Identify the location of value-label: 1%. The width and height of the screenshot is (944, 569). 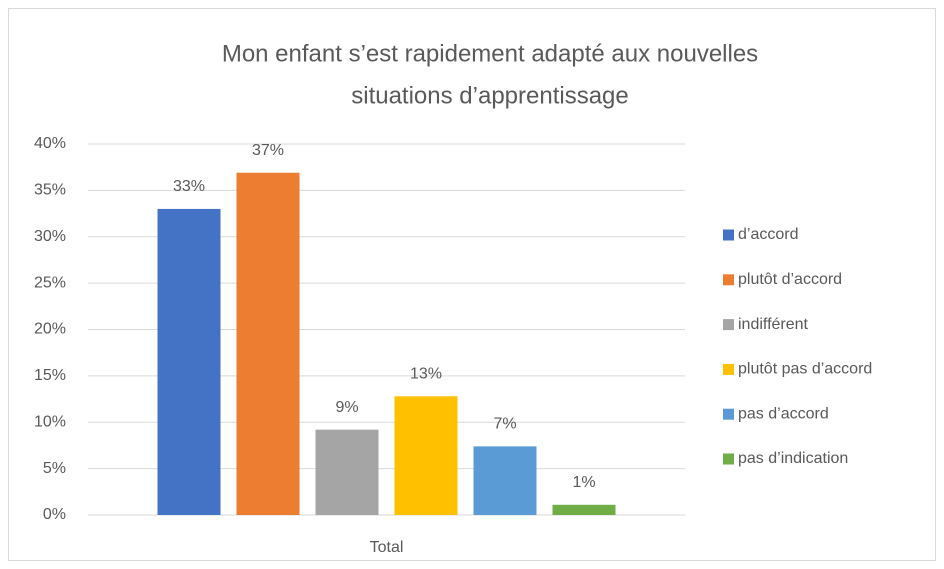
(583, 482).